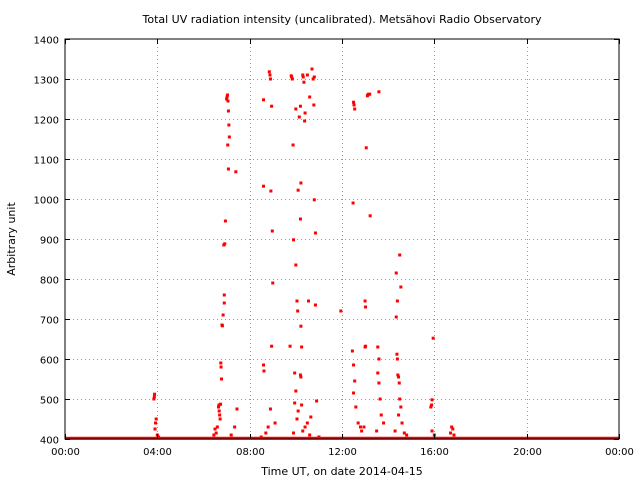  I want to click on x-tick-label: 20:00, so click(527, 452).